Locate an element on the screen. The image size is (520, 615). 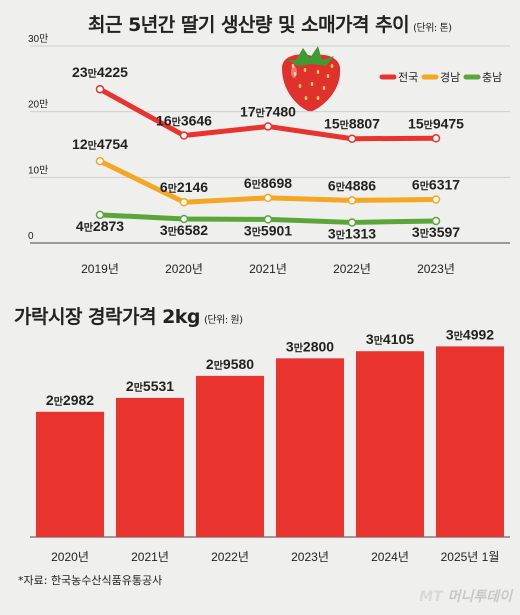
line-chart-title: 최근 5년간 딸기 생산량 및 소매가격 추이 (단위: 톤) is located at coordinates (270, 23).